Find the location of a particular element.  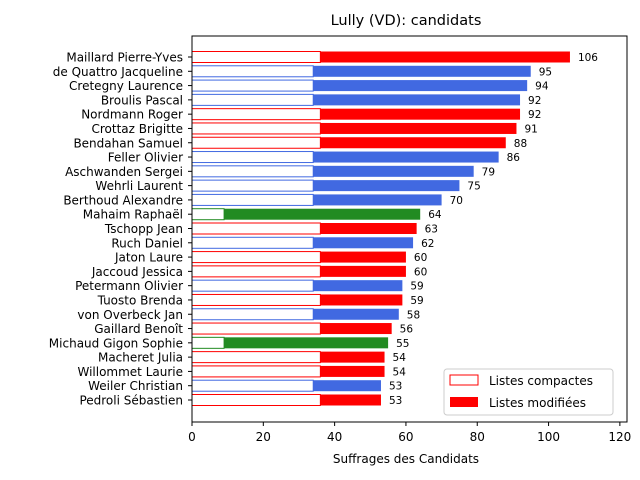

total-label: 53 is located at coordinates (395, 401).